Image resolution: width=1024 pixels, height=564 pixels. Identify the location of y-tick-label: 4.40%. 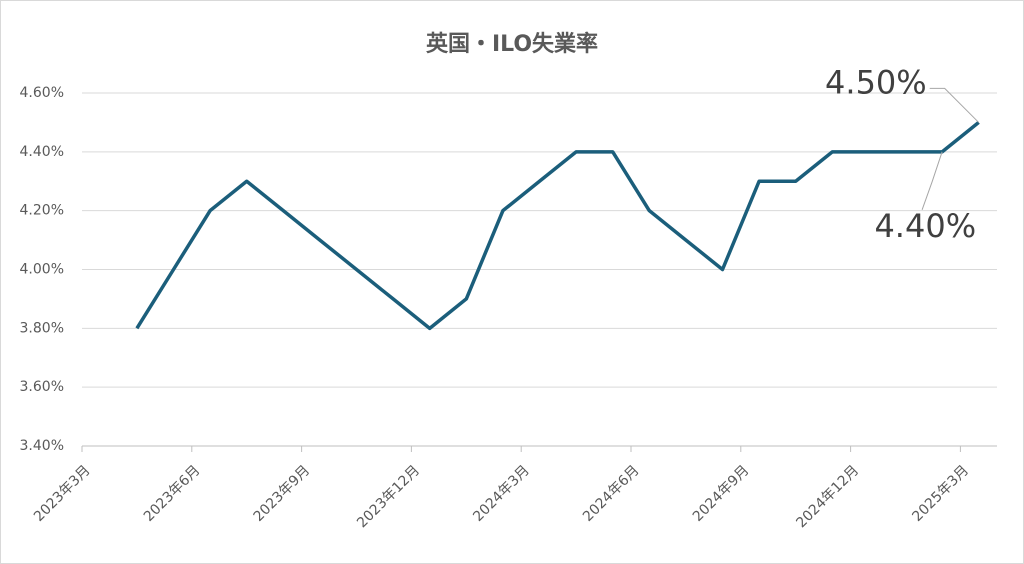
(42, 152).